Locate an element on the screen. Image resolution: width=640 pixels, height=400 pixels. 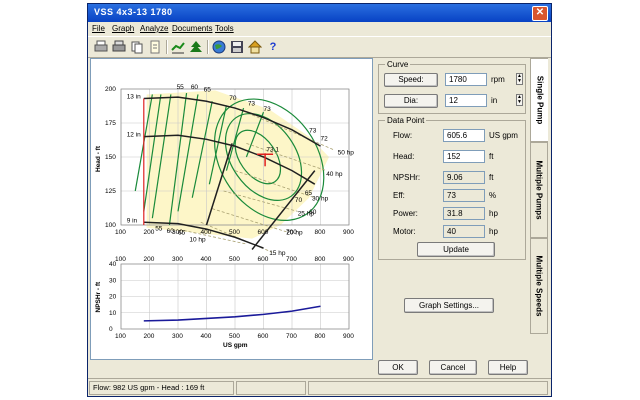
menu-tools: Tools is located at coordinates (224, 28).